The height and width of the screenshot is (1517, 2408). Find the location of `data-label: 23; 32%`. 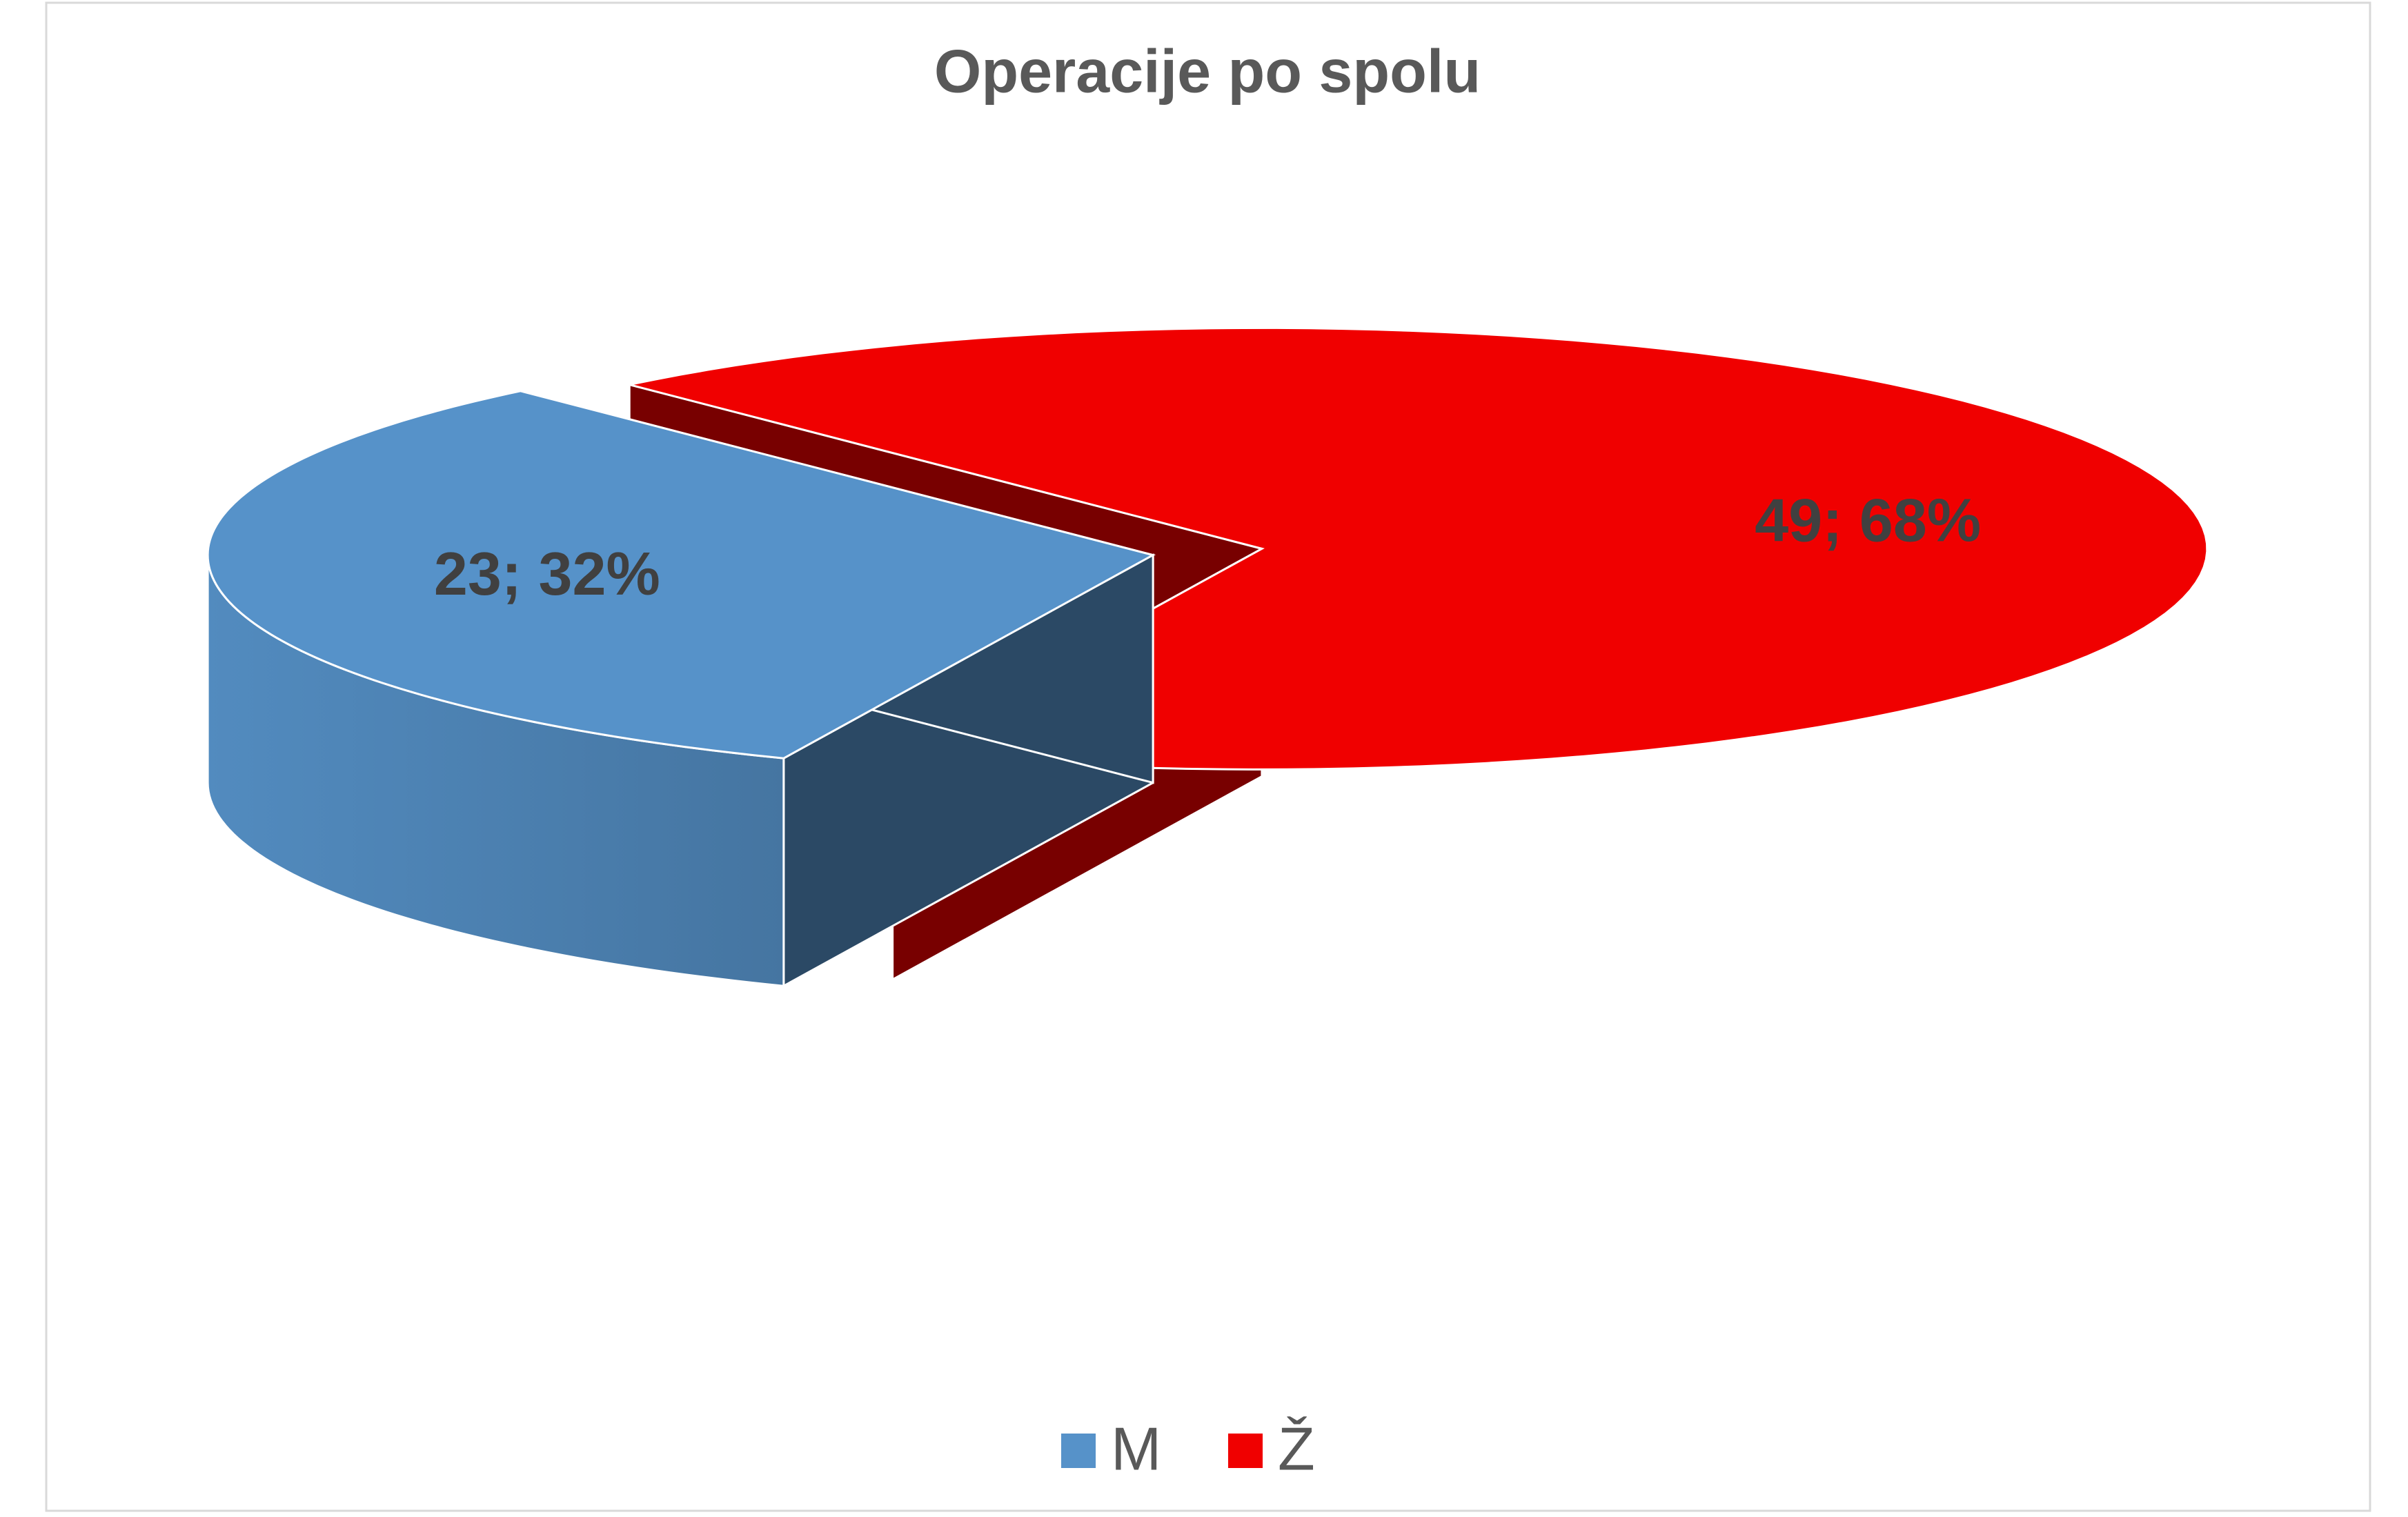

data-label: 23; 32% is located at coordinates (547, 573).